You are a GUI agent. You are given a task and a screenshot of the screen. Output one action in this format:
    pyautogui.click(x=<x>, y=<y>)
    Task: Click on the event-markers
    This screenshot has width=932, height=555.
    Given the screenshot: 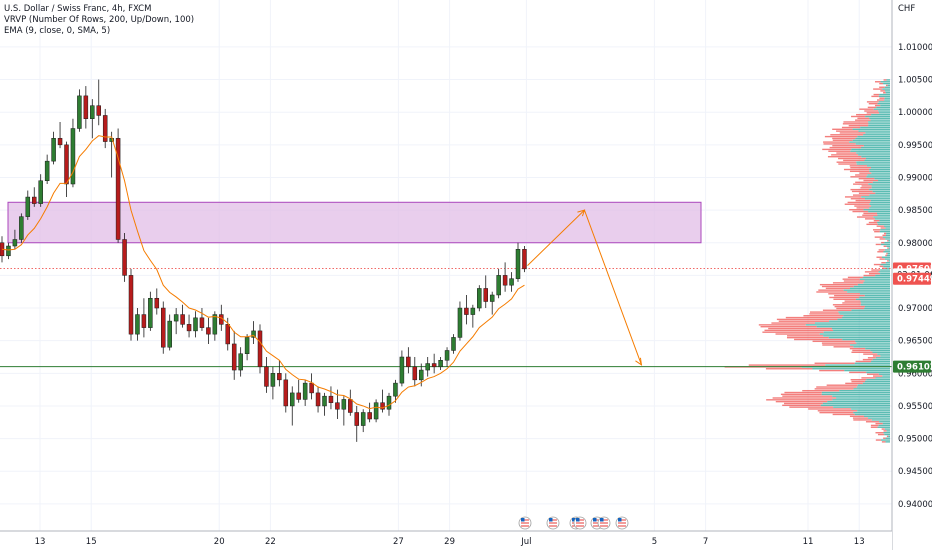 What is the action you would take?
    pyautogui.click(x=573, y=523)
    